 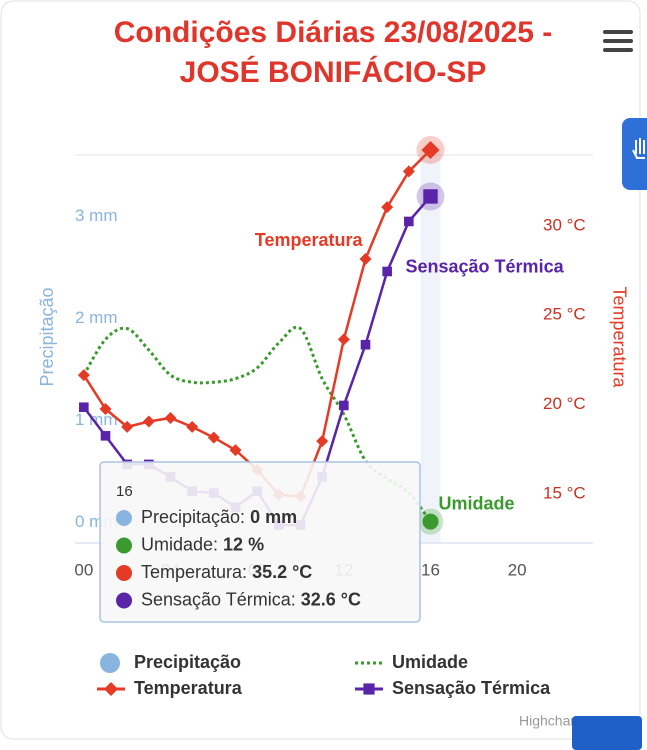 I want to click on y2-axis-title: Temperatura, so click(x=619, y=337).